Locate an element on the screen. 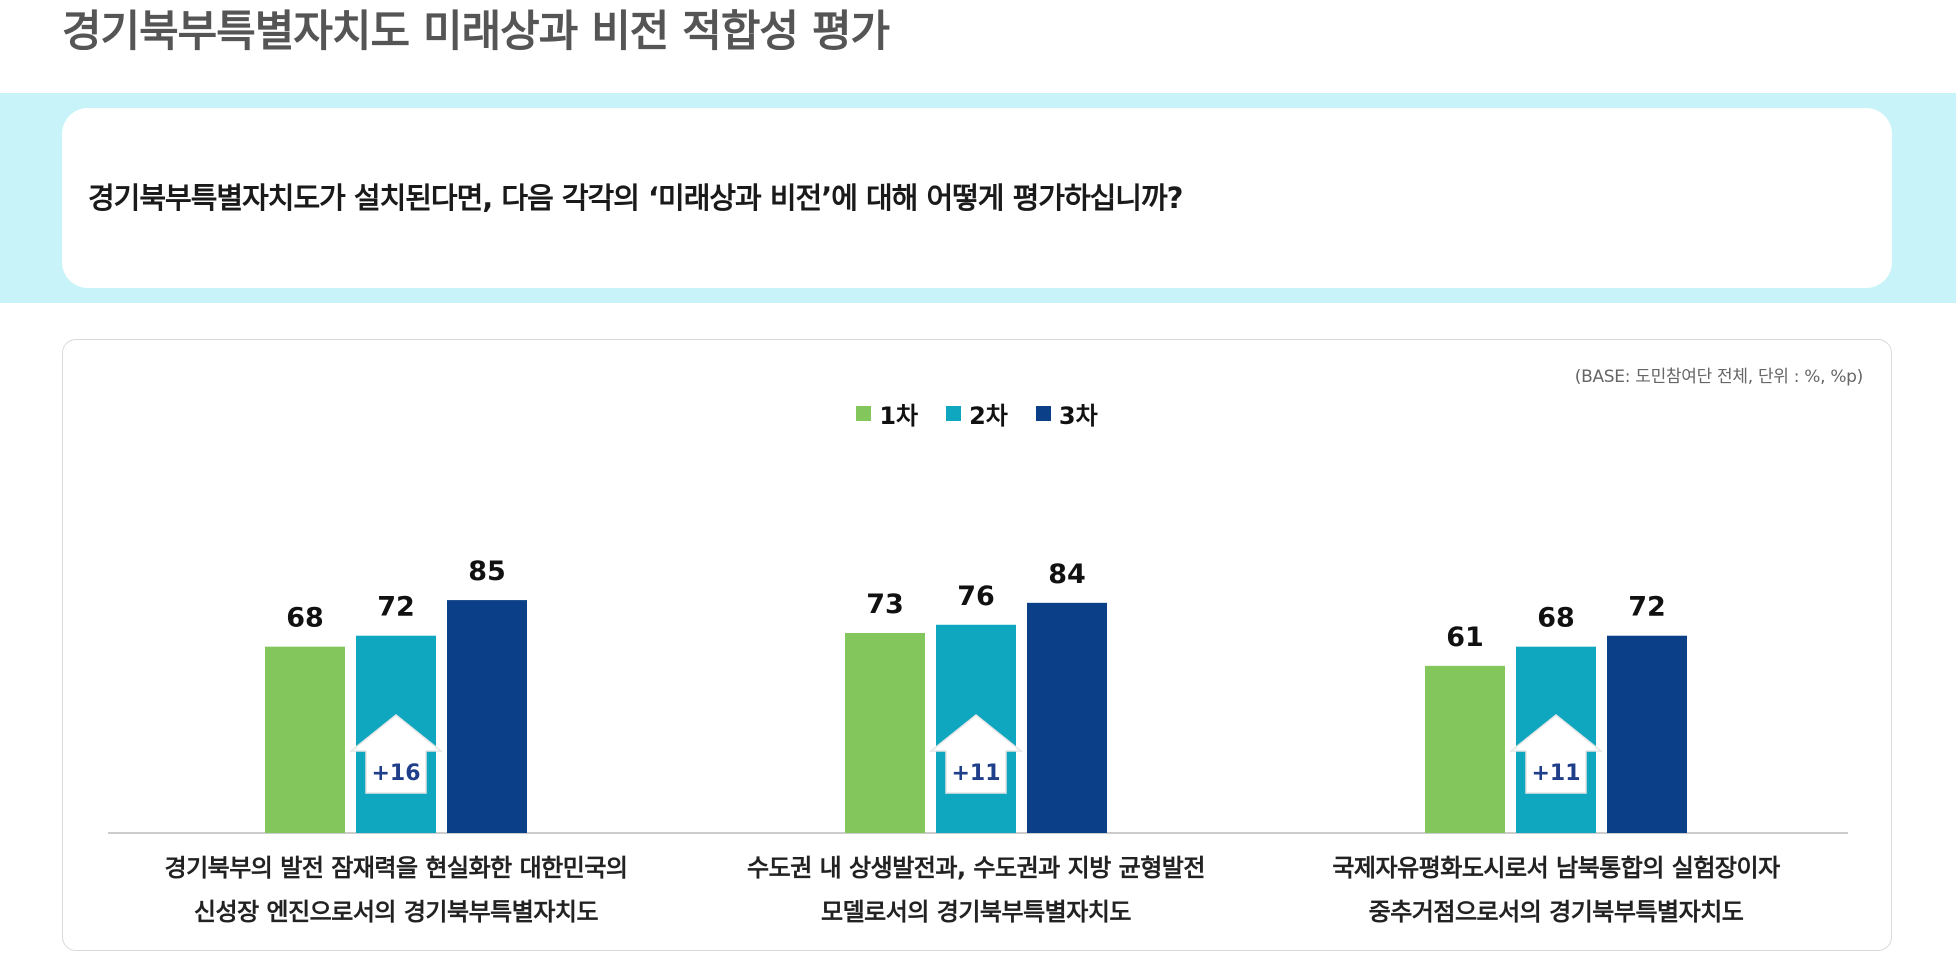 The width and height of the screenshot is (1956, 953). legend-label-round-3: 3차 is located at coordinates (1078, 415).